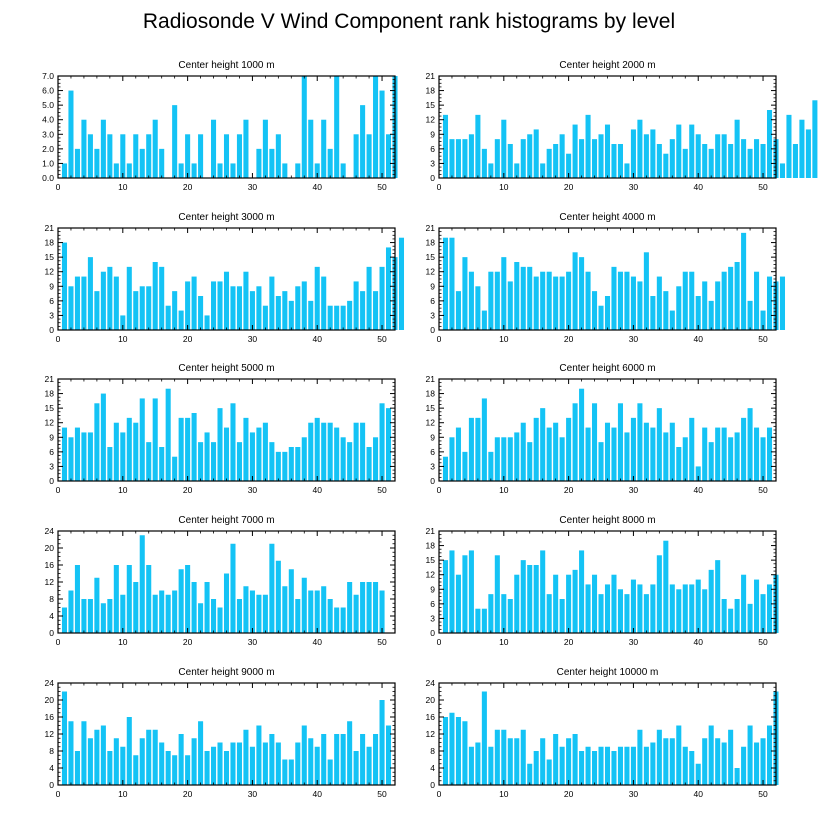 The width and height of the screenshot is (818, 824). What do you see at coordinates (432, 785) in the screenshot?
I see `y-tick-label: 0` at bounding box center [432, 785].